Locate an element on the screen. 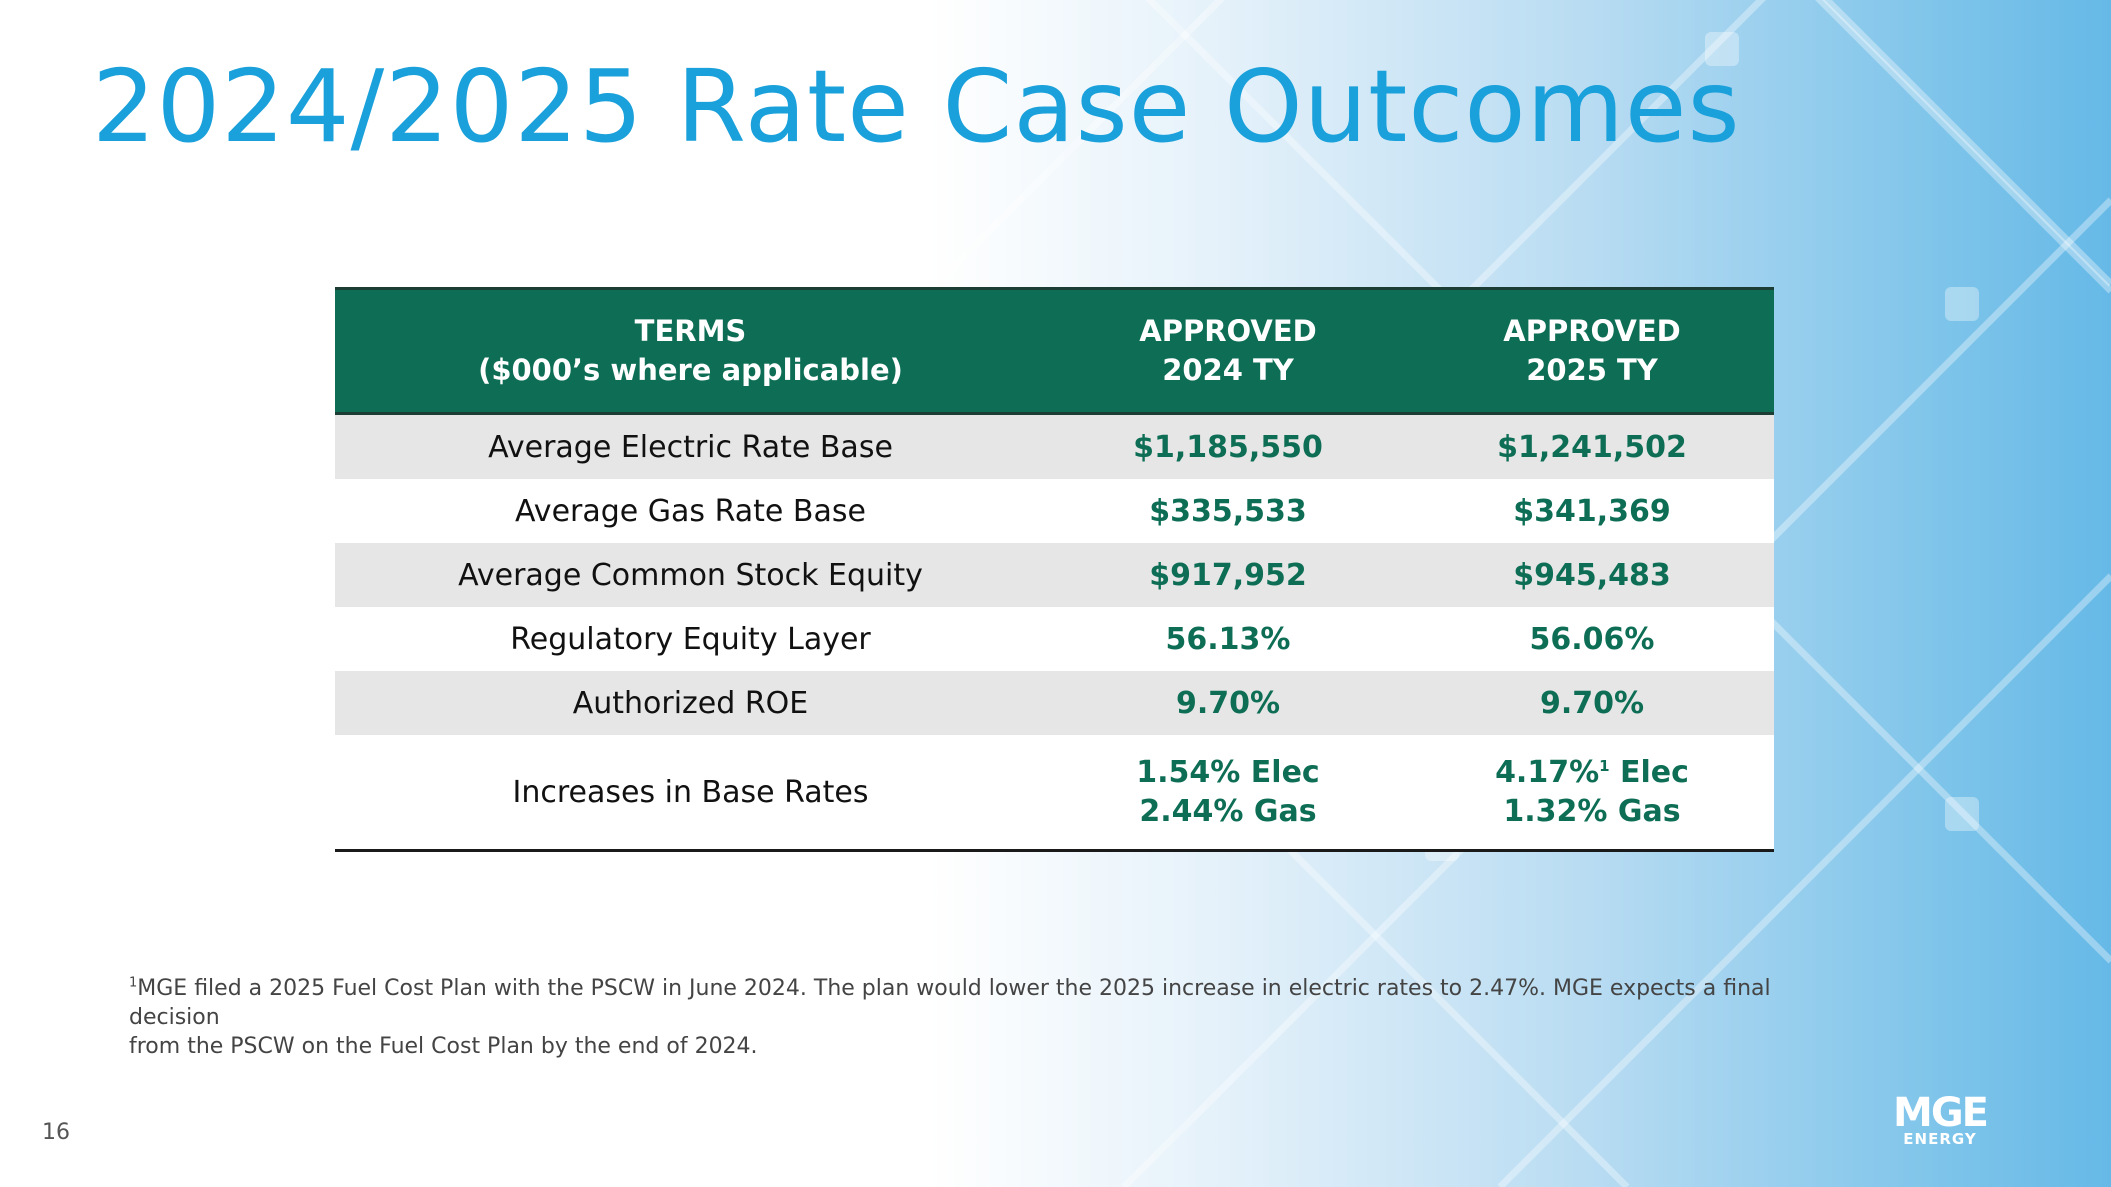  row-value-2025: $1,241,502 is located at coordinates (1592, 447).